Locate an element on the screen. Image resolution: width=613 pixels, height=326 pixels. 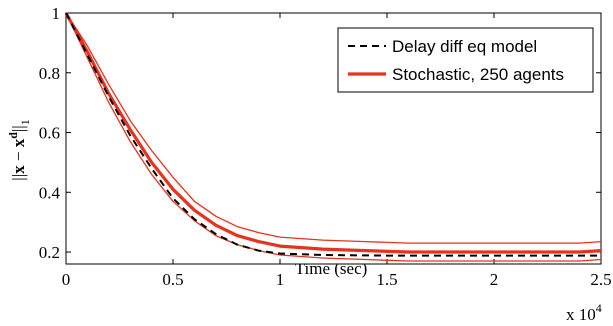
x-tick-label: 2.5 is located at coordinates (600, 279).